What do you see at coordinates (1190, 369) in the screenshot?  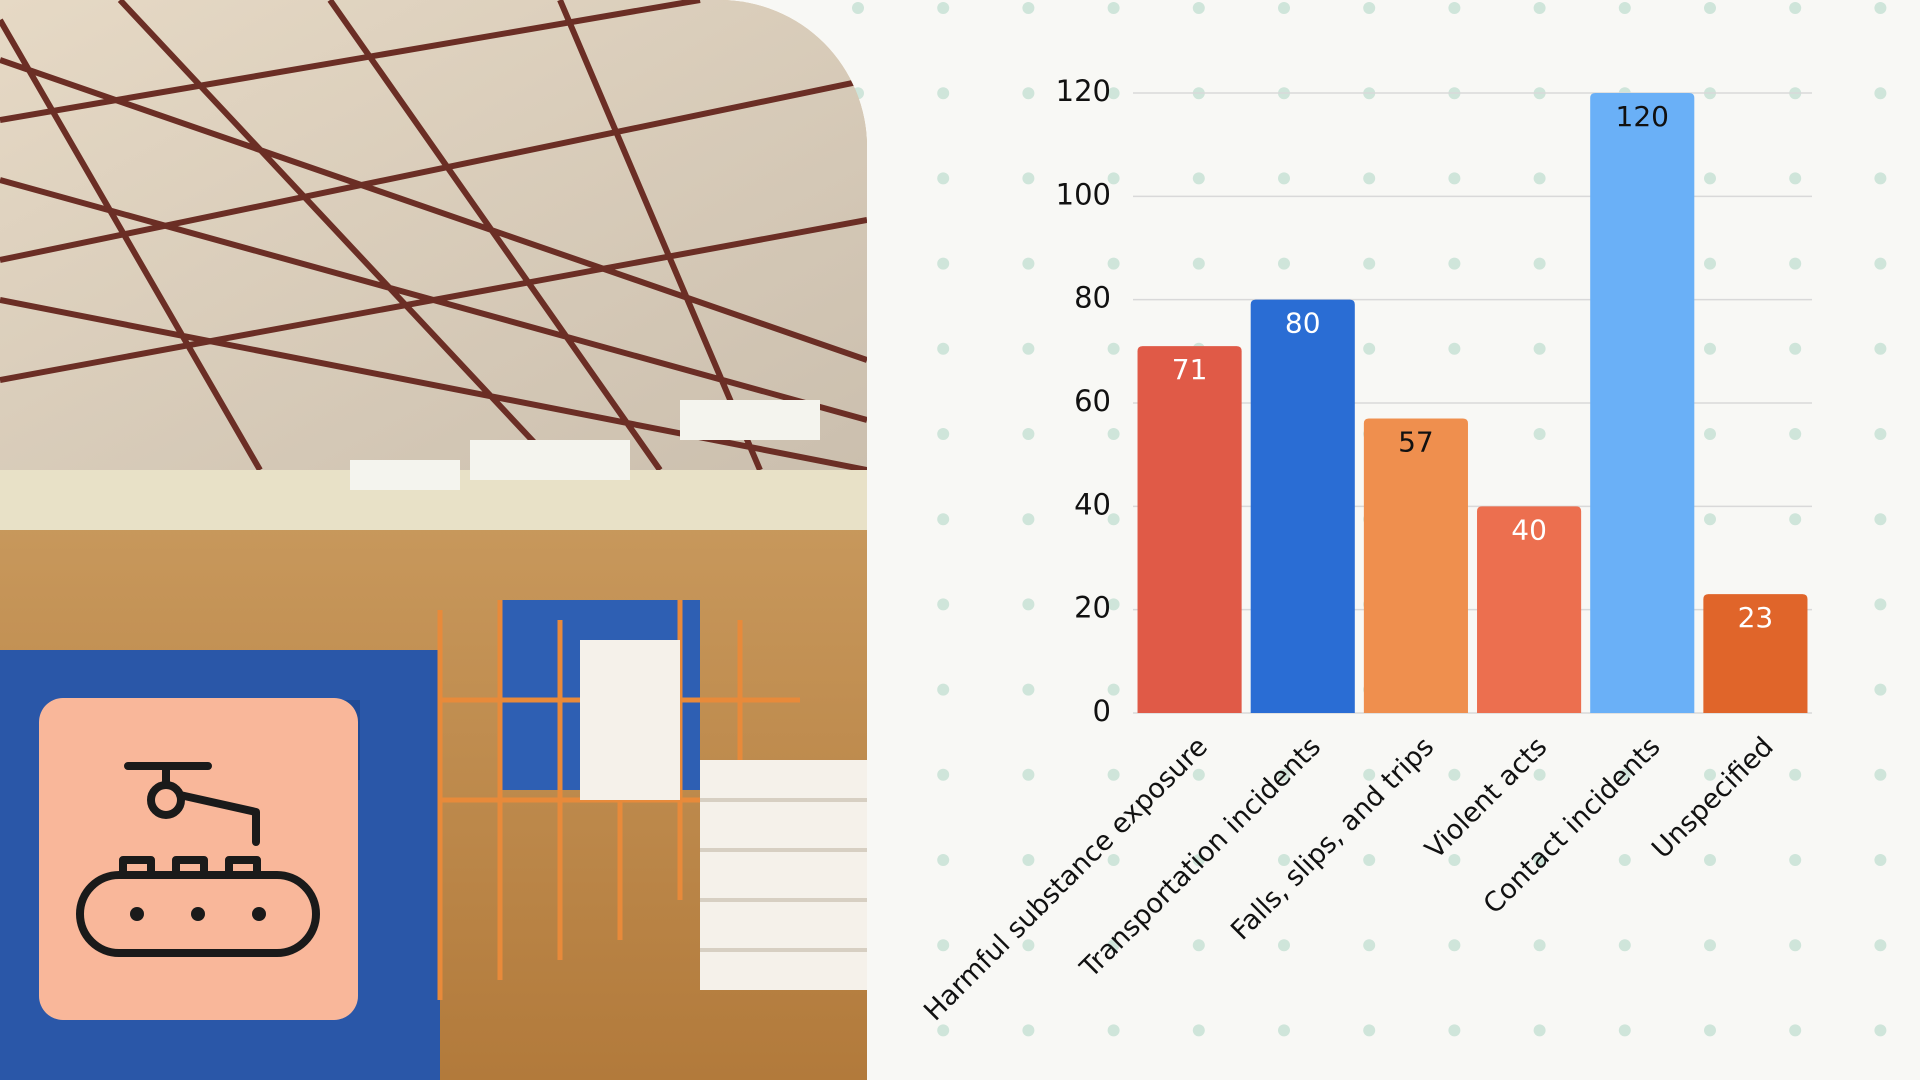 I see `value-label: 71` at bounding box center [1190, 369].